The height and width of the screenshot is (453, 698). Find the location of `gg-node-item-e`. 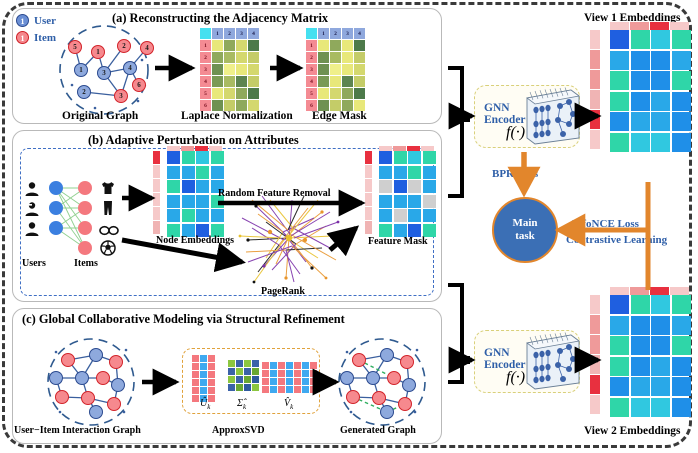

gg-node-item-e is located at coordinates (379, 398).